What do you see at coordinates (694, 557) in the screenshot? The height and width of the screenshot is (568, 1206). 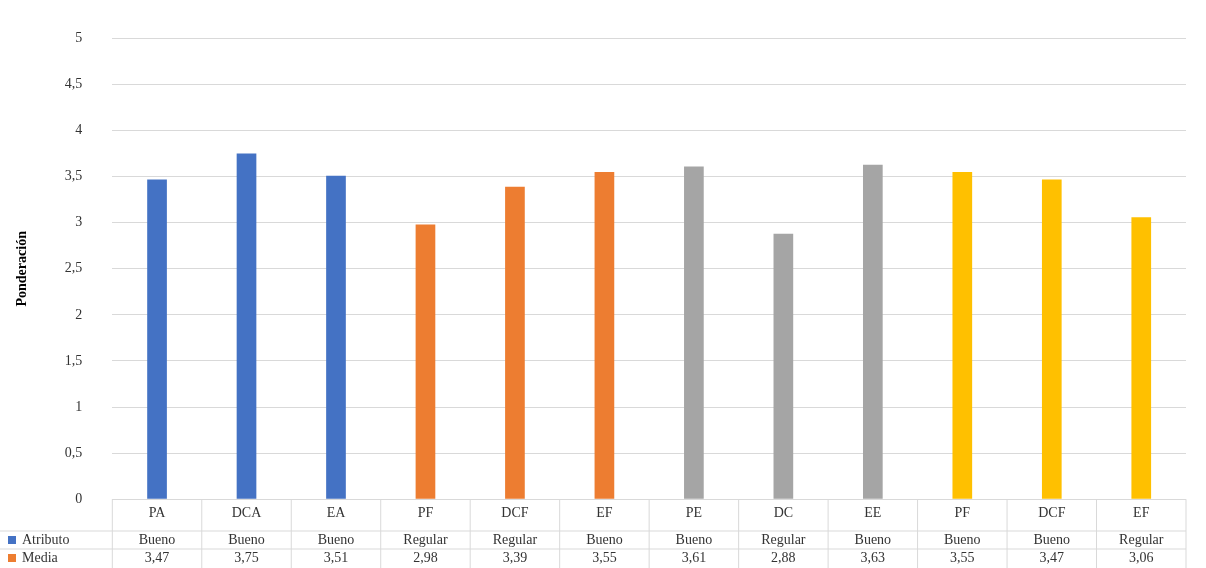 I see `data-label: 3,61` at bounding box center [694, 557].